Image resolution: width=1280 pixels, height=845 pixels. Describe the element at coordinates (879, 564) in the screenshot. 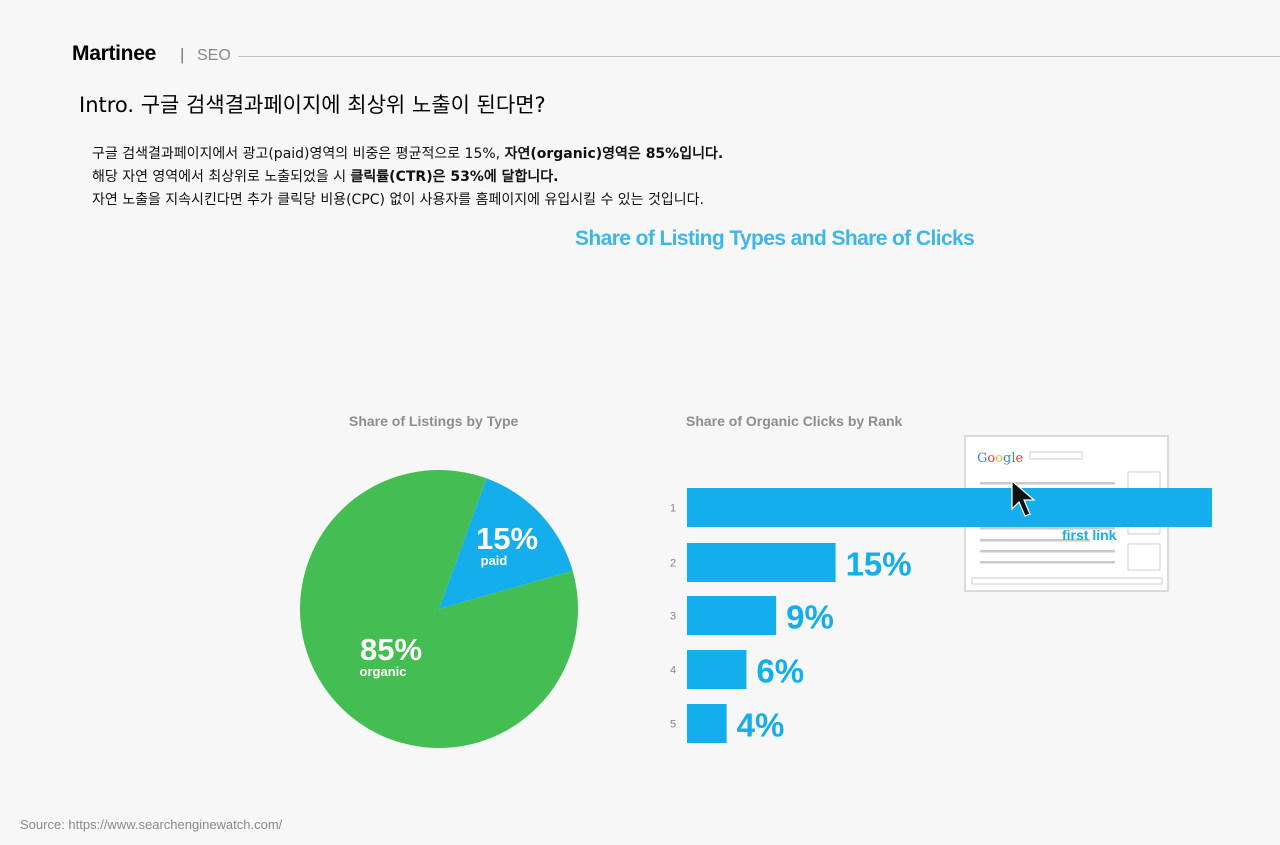

I see `bar-value-label: 15%` at that location.